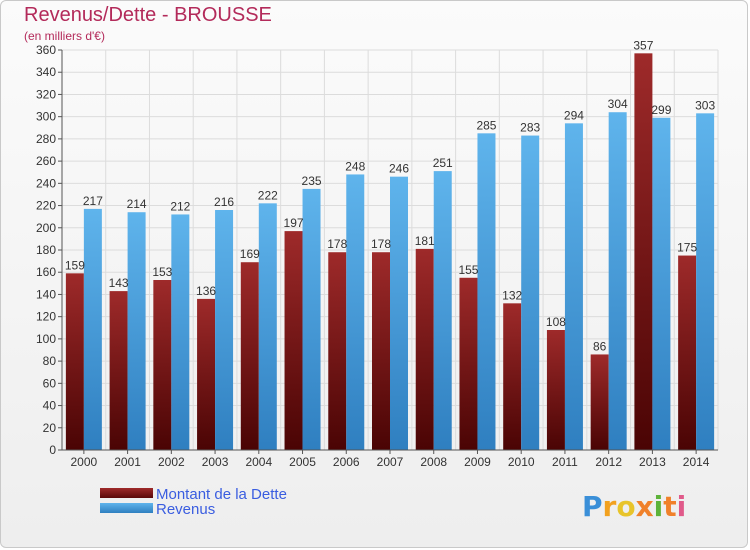  Describe the element at coordinates (661, 110) in the screenshot. I see `data-label-revenus: 299` at that location.